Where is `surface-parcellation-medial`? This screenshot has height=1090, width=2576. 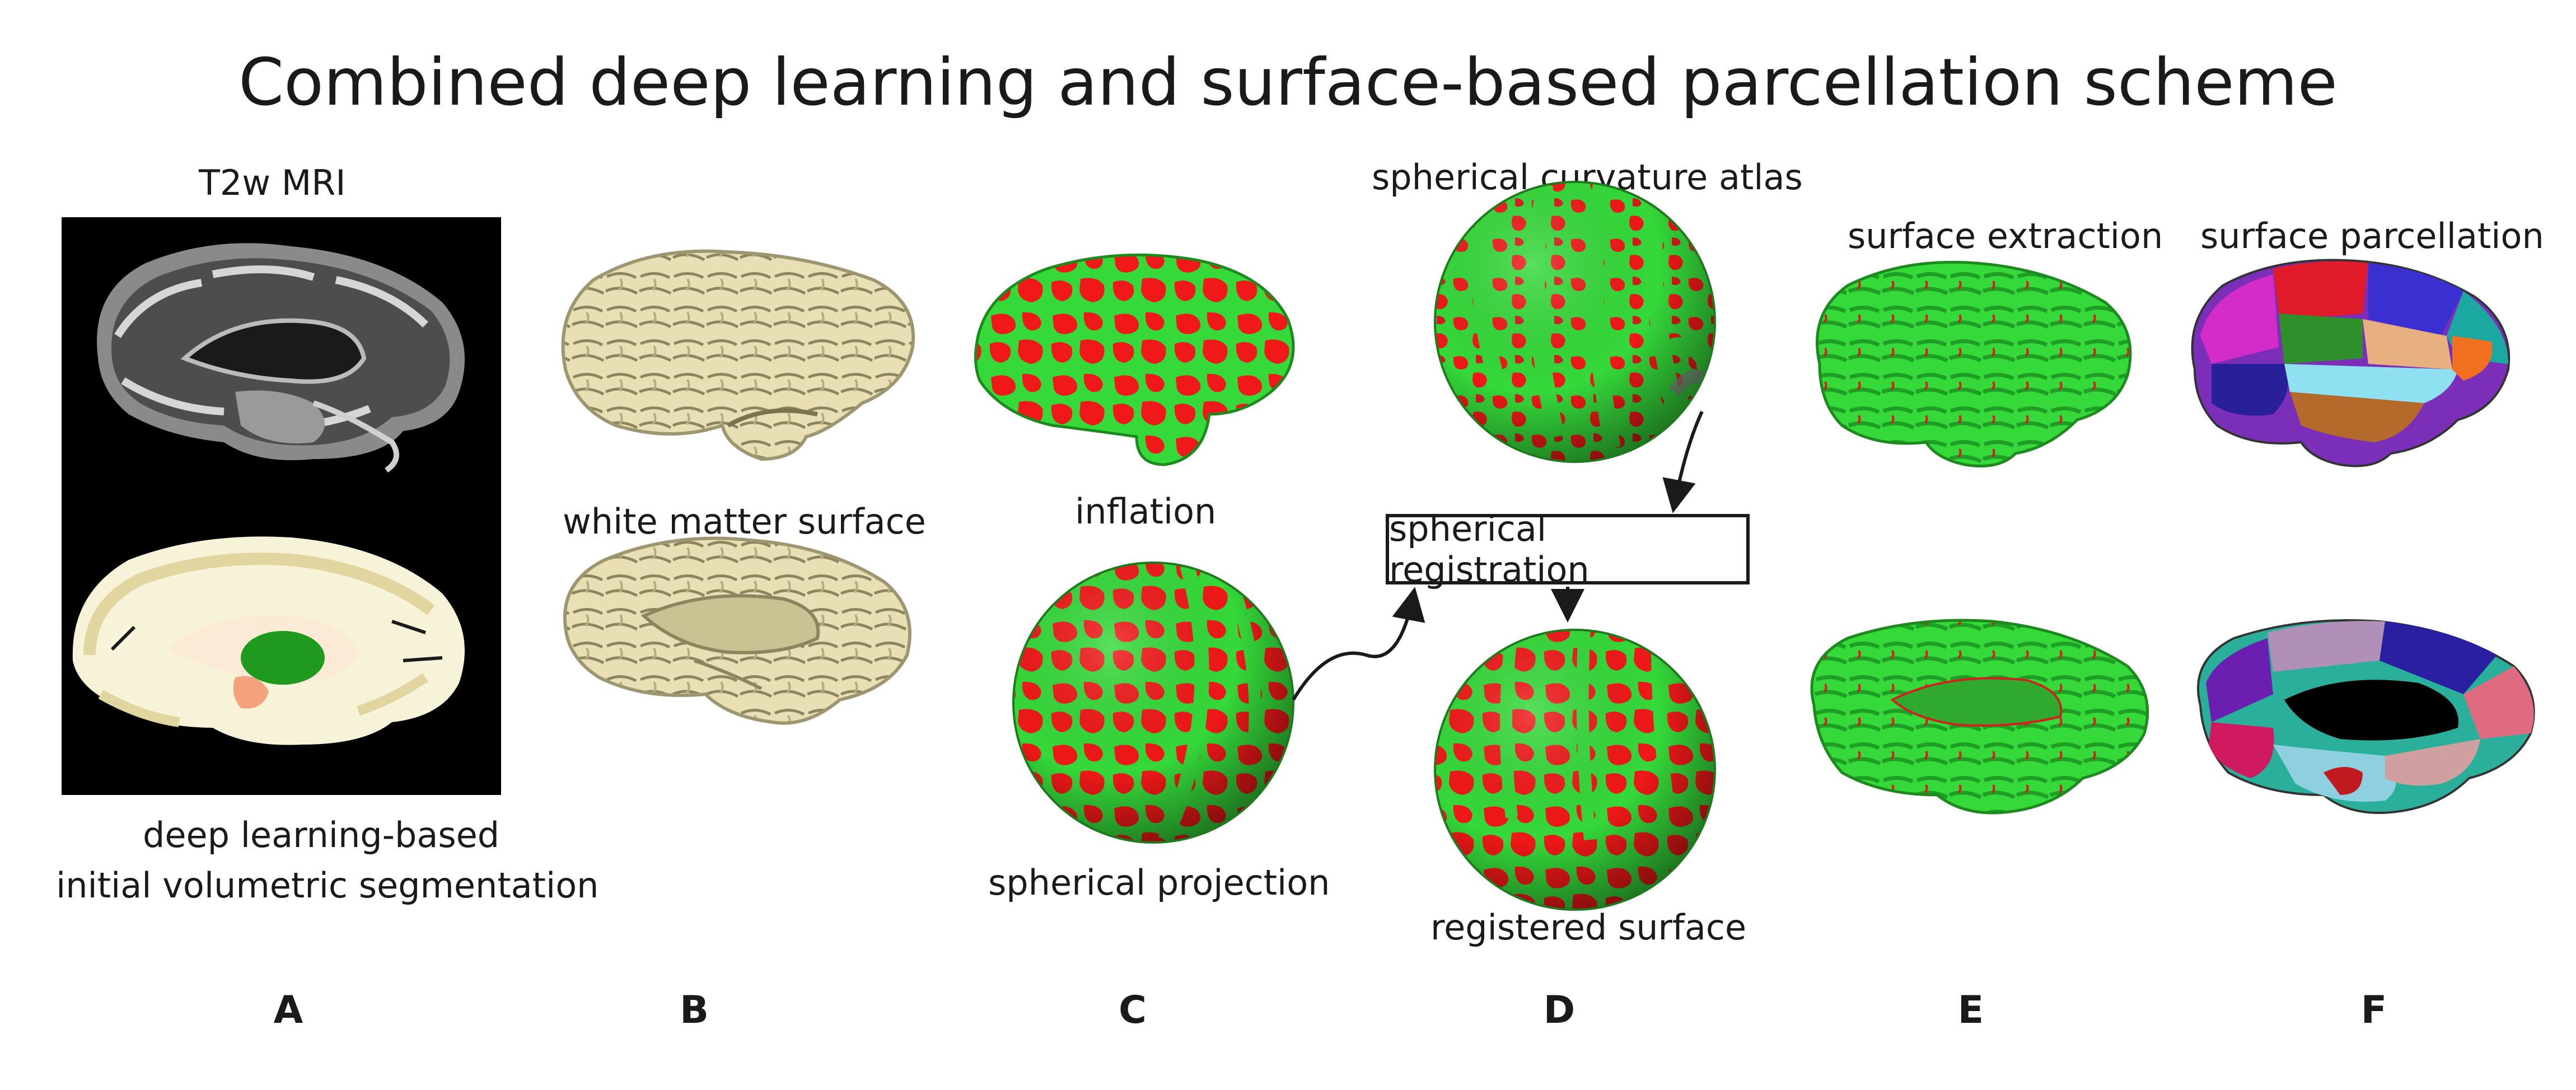
surface-parcellation-medial is located at coordinates (2366, 717).